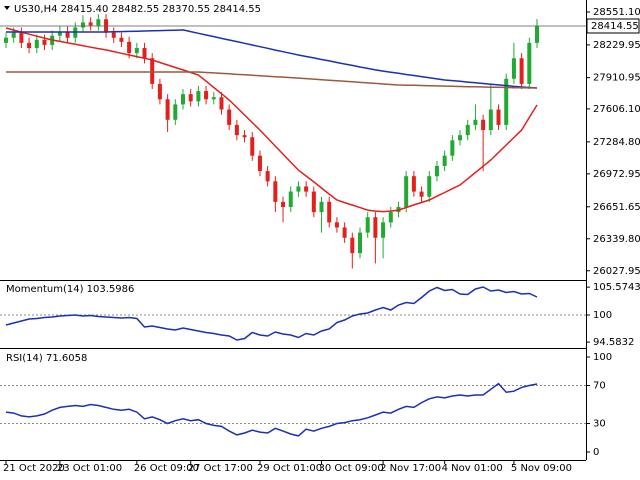  What do you see at coordinates (616, 12) in the screenshot?
I see `y-tick-label: 28551.10` at bounding box center [616, 12].